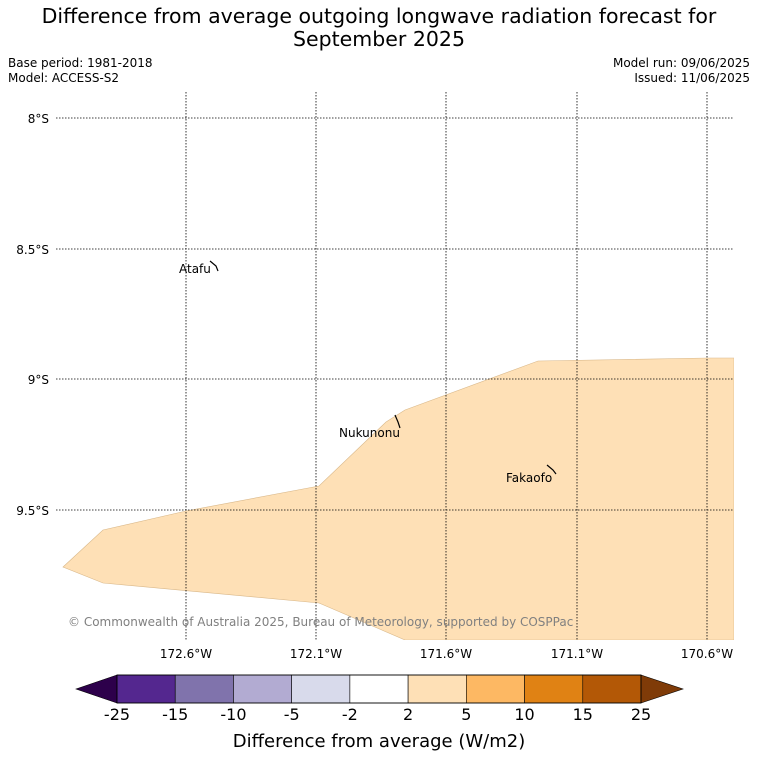  Describe the element at coordinates (38, 380) in the screenshot. I see `lat-label: 9°S` at that location.